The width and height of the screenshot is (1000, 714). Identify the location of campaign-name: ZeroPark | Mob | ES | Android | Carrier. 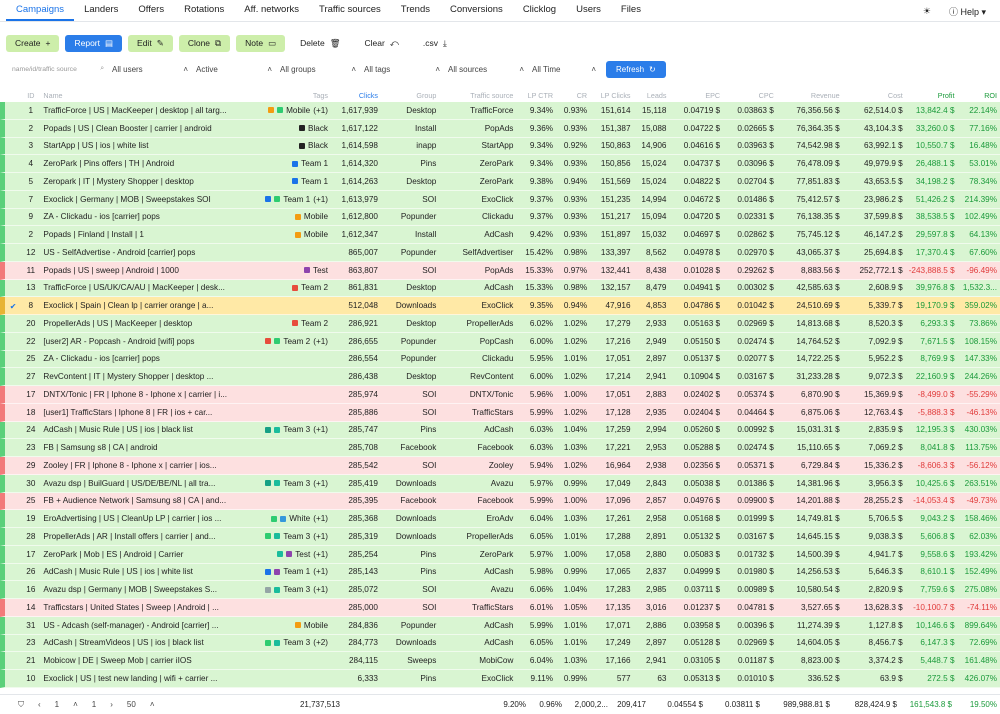
(113, 554).